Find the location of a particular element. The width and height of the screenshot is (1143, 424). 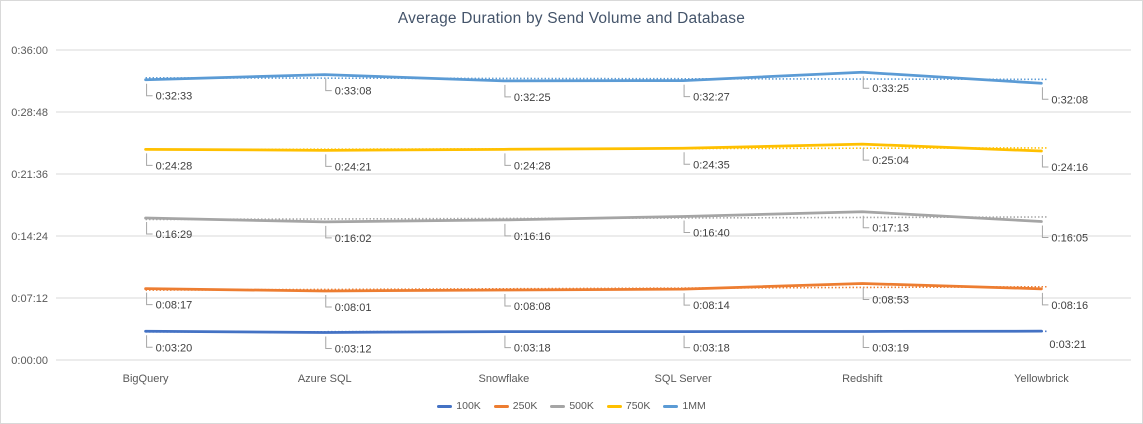

data-label-1MM: 0:32:08 is located at coordinates (1069, 100).